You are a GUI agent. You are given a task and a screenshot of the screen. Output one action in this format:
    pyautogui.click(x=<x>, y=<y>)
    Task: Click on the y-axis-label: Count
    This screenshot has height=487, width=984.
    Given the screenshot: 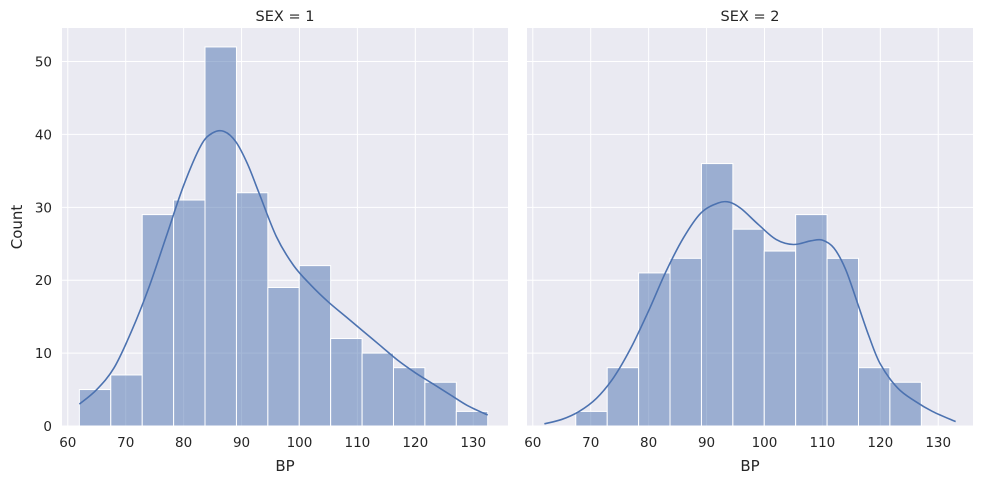 What is the action you would take?
    pyautogui.click(x=17, y=227)
    